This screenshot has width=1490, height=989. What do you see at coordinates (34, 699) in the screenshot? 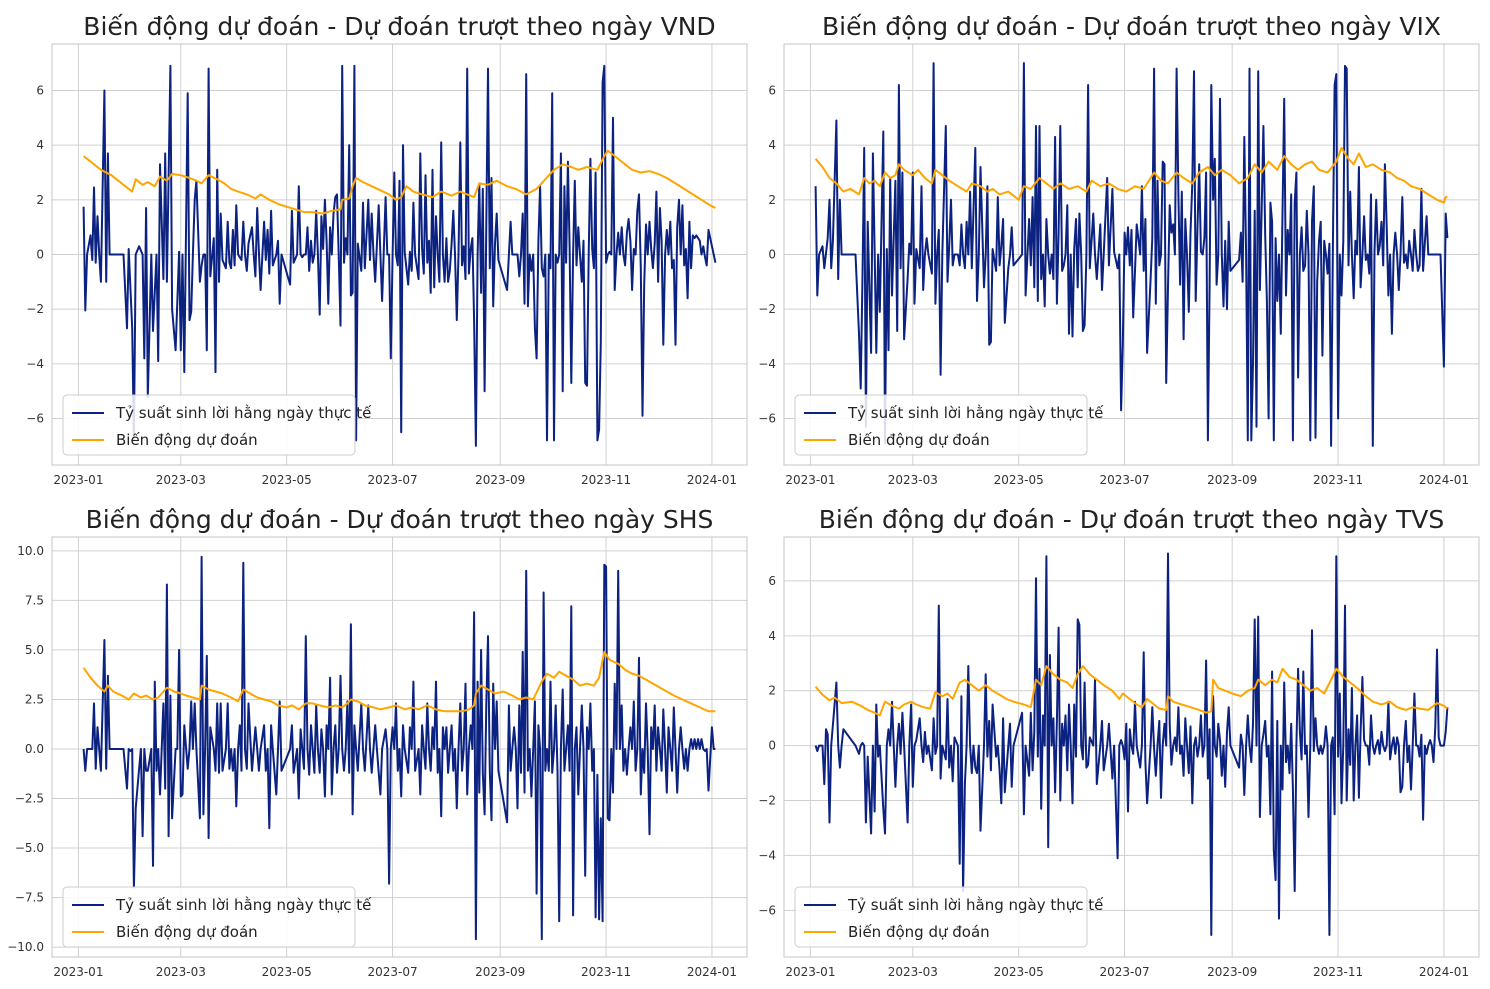
I see `y-tick-label: 2.5` at bounding box center [34, 699].